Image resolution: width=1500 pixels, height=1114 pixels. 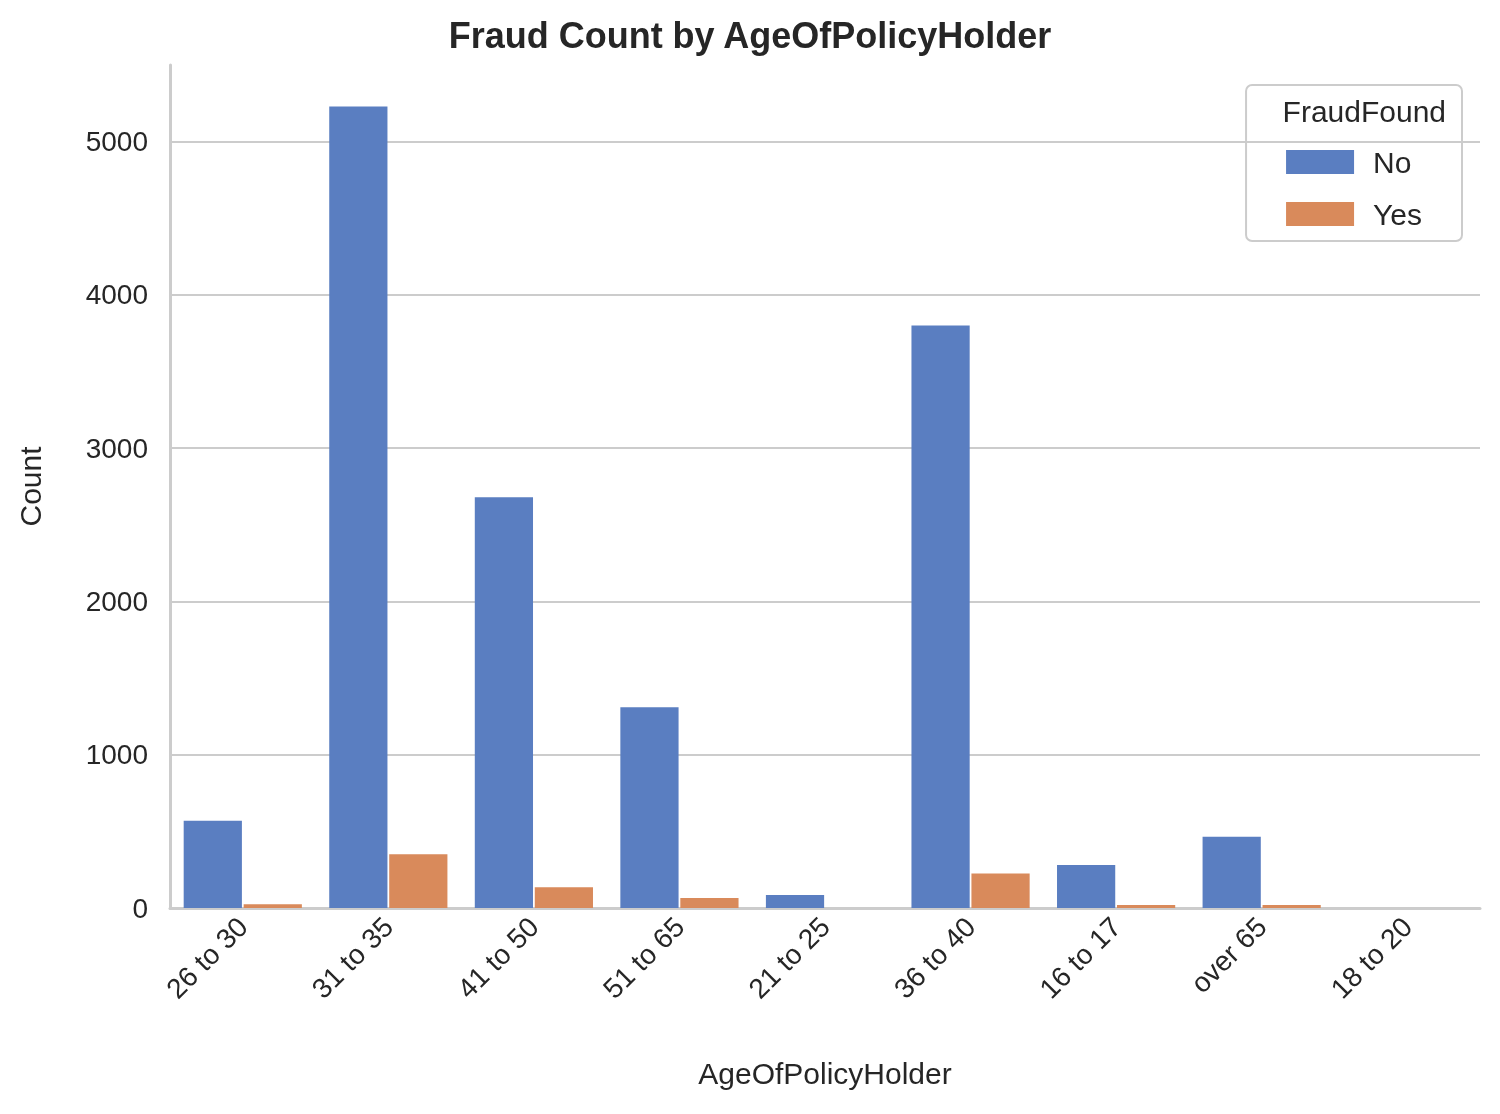 I want to click on x-tick-label: 36 to 40, so click(x=935, y=958).